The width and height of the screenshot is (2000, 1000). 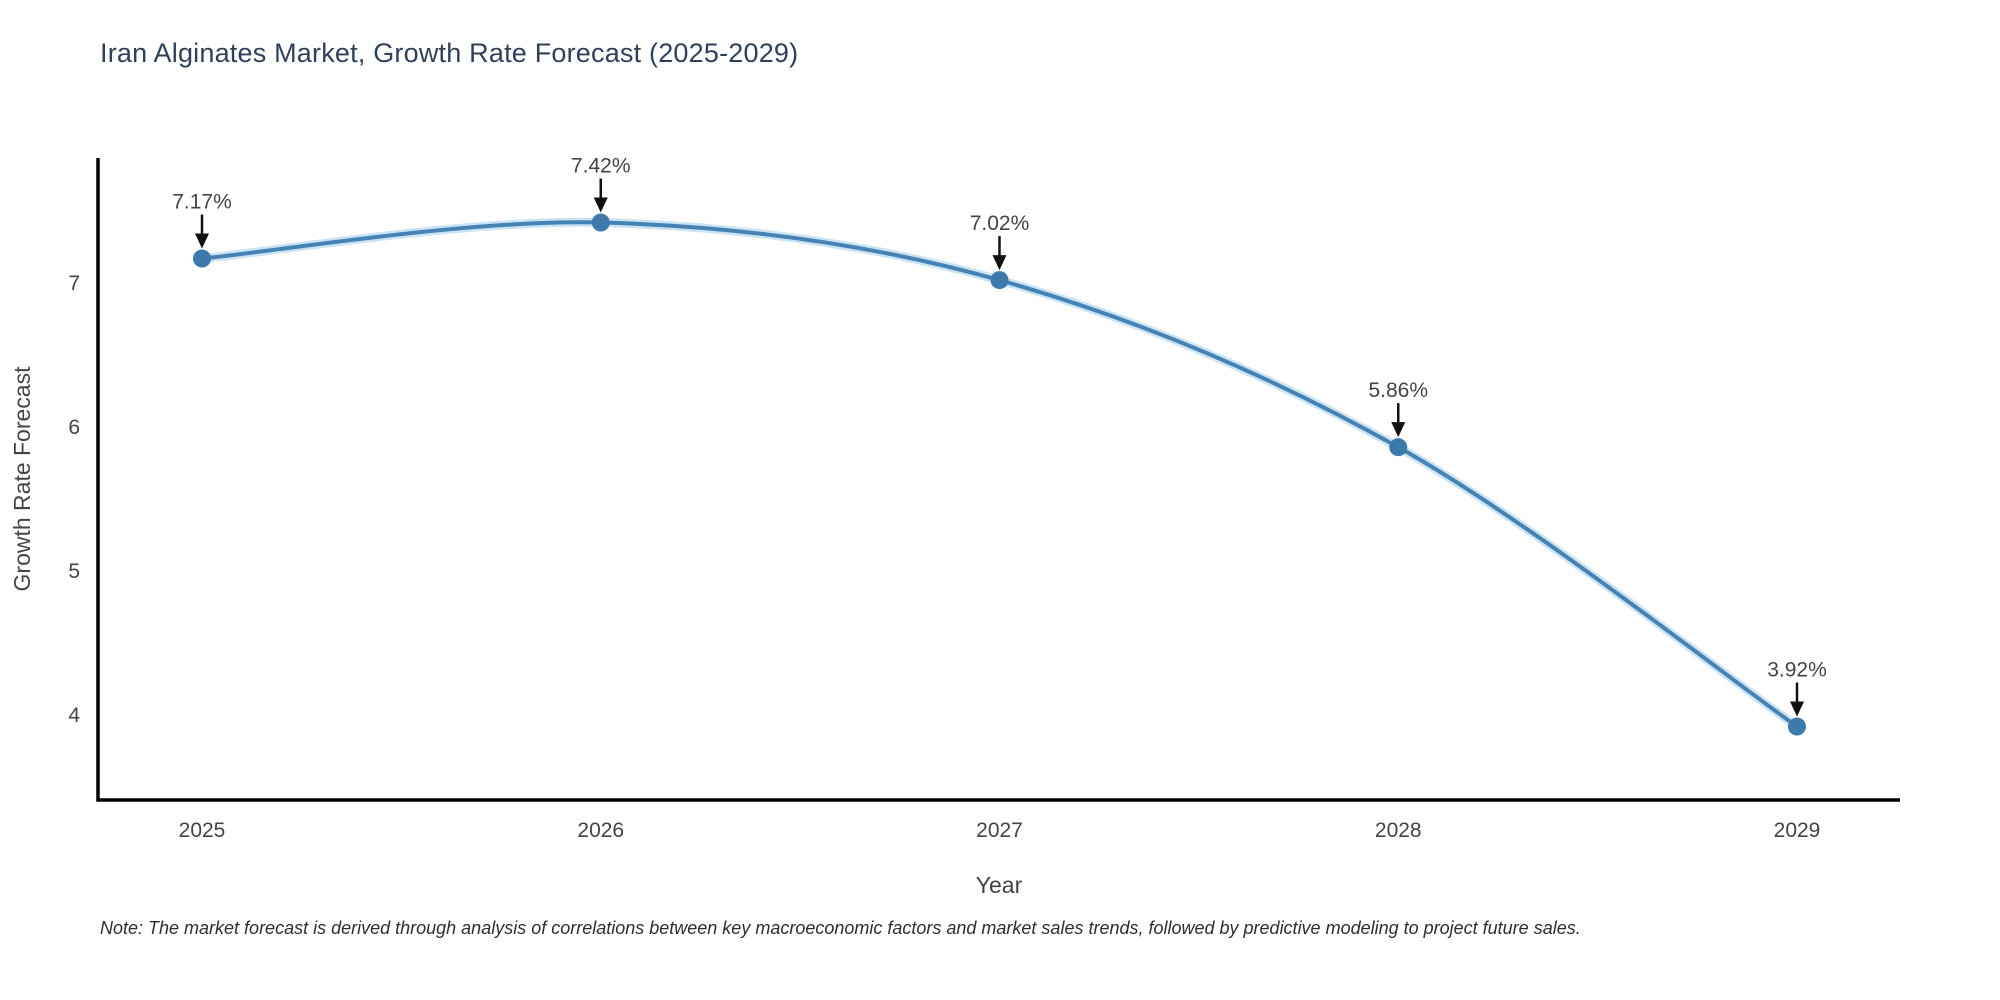 I want to click on y-tick-label: 6, so click(x=74, y=427).